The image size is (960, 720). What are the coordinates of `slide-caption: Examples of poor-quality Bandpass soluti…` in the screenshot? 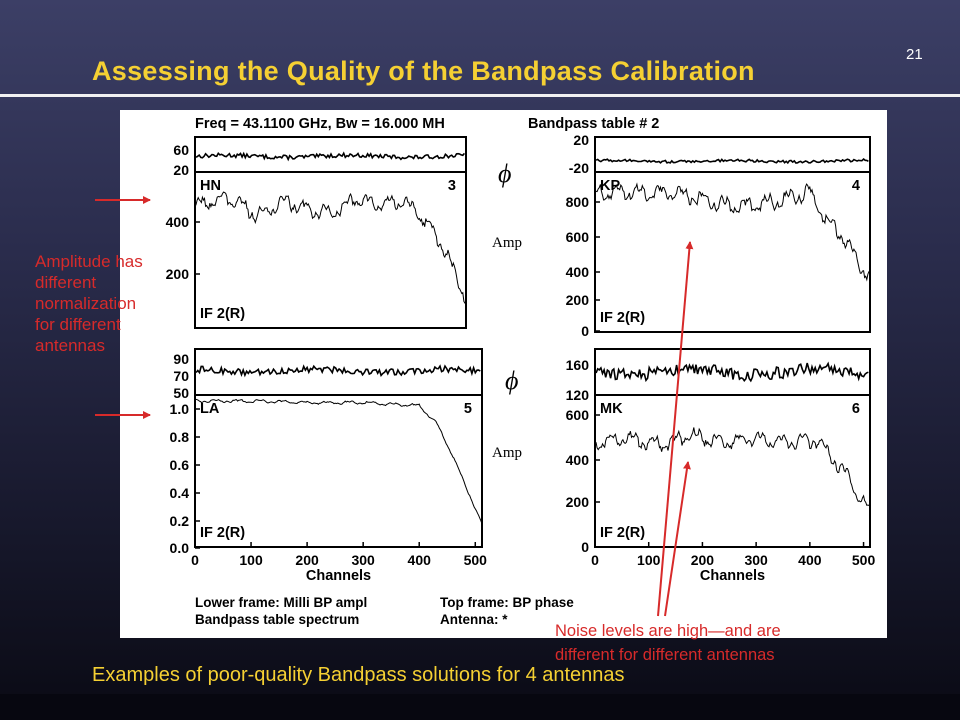 It's located at (358, 675).